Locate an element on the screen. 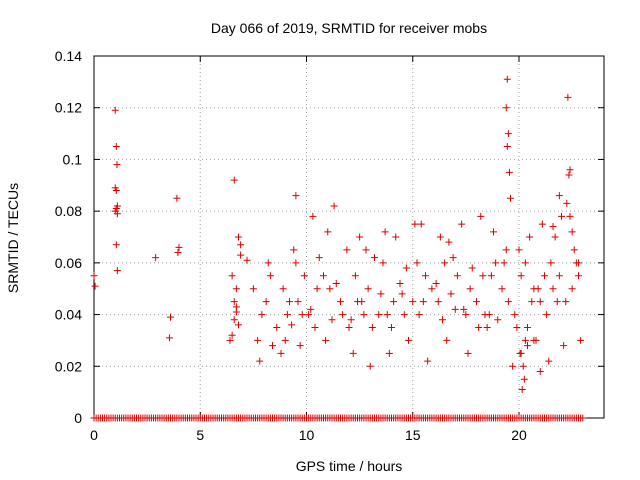 The image size is (640, 480). x-tick-label: 10 is located at coordinates (307, 435).